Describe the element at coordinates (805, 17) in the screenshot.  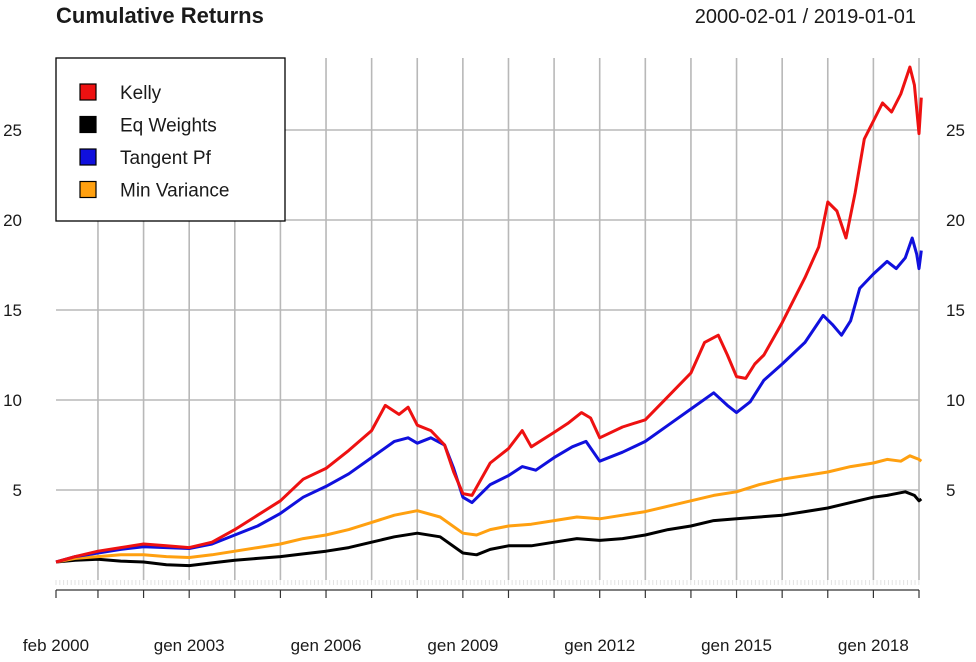
I see `date-range-label: 2000-02-01 / 2019-01-01` at that location.